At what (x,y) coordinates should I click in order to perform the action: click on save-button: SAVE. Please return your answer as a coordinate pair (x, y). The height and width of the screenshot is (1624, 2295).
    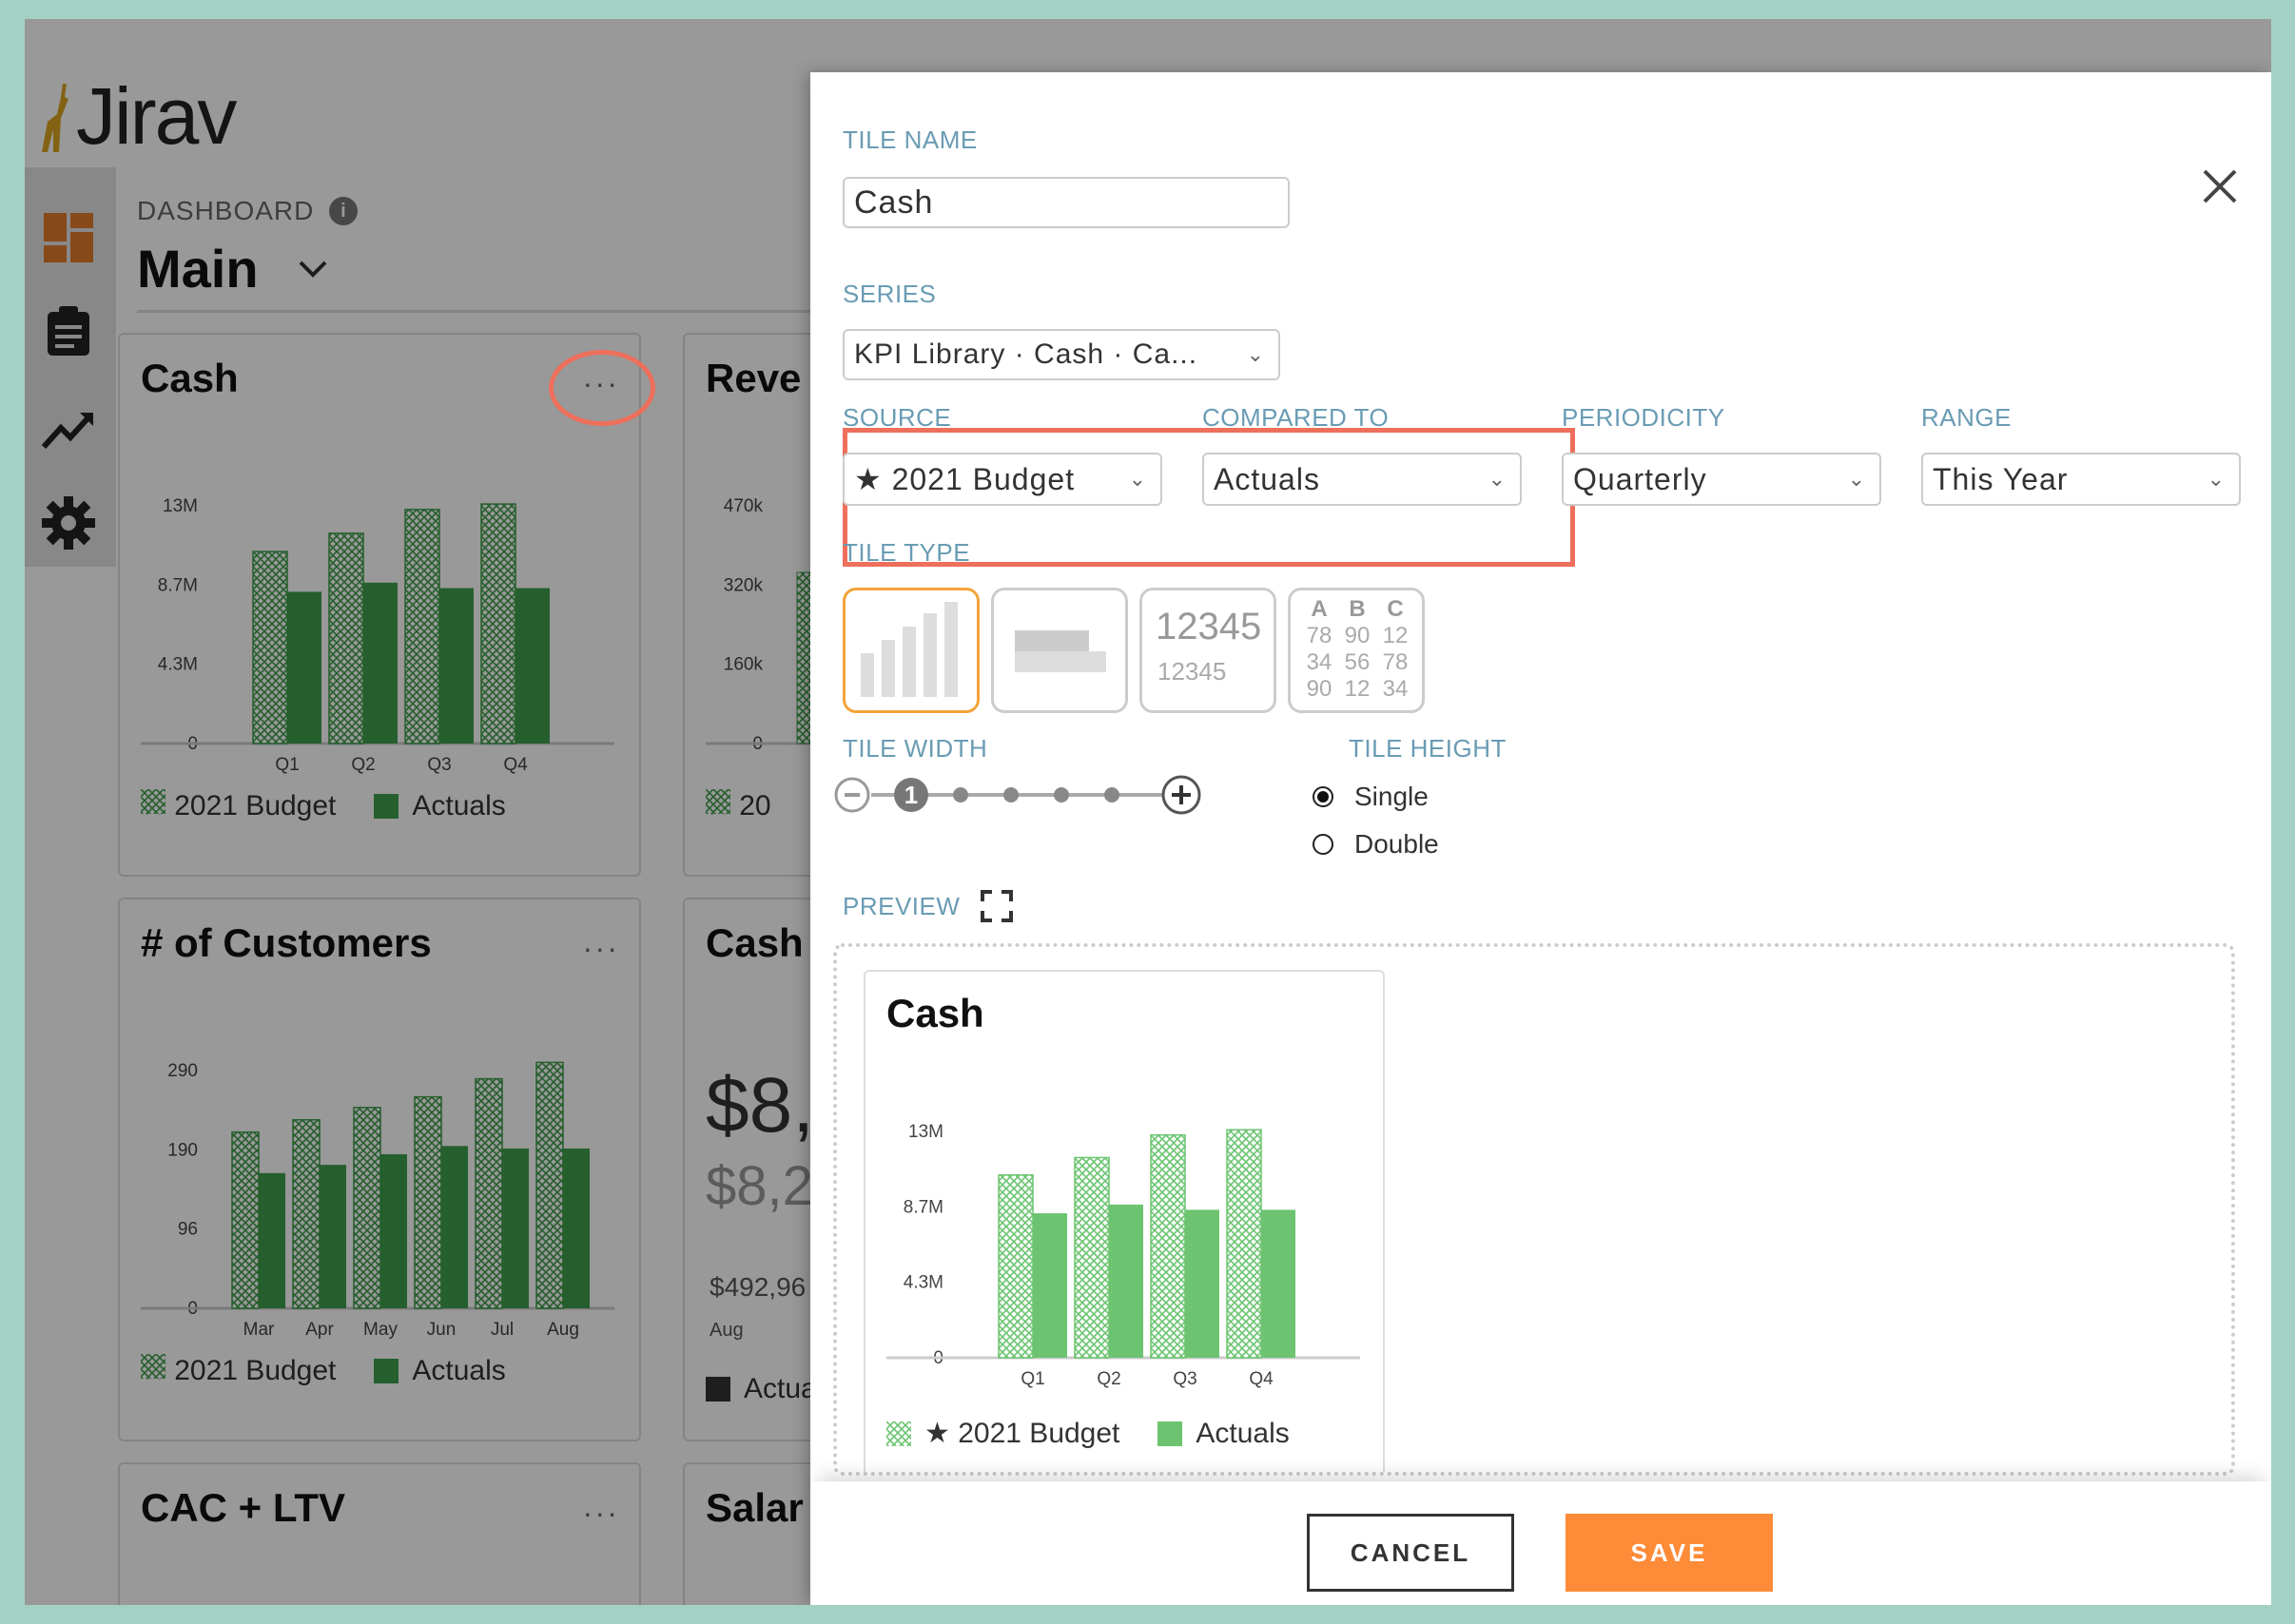
    Looking at the image, I should click on (1669, 1553).